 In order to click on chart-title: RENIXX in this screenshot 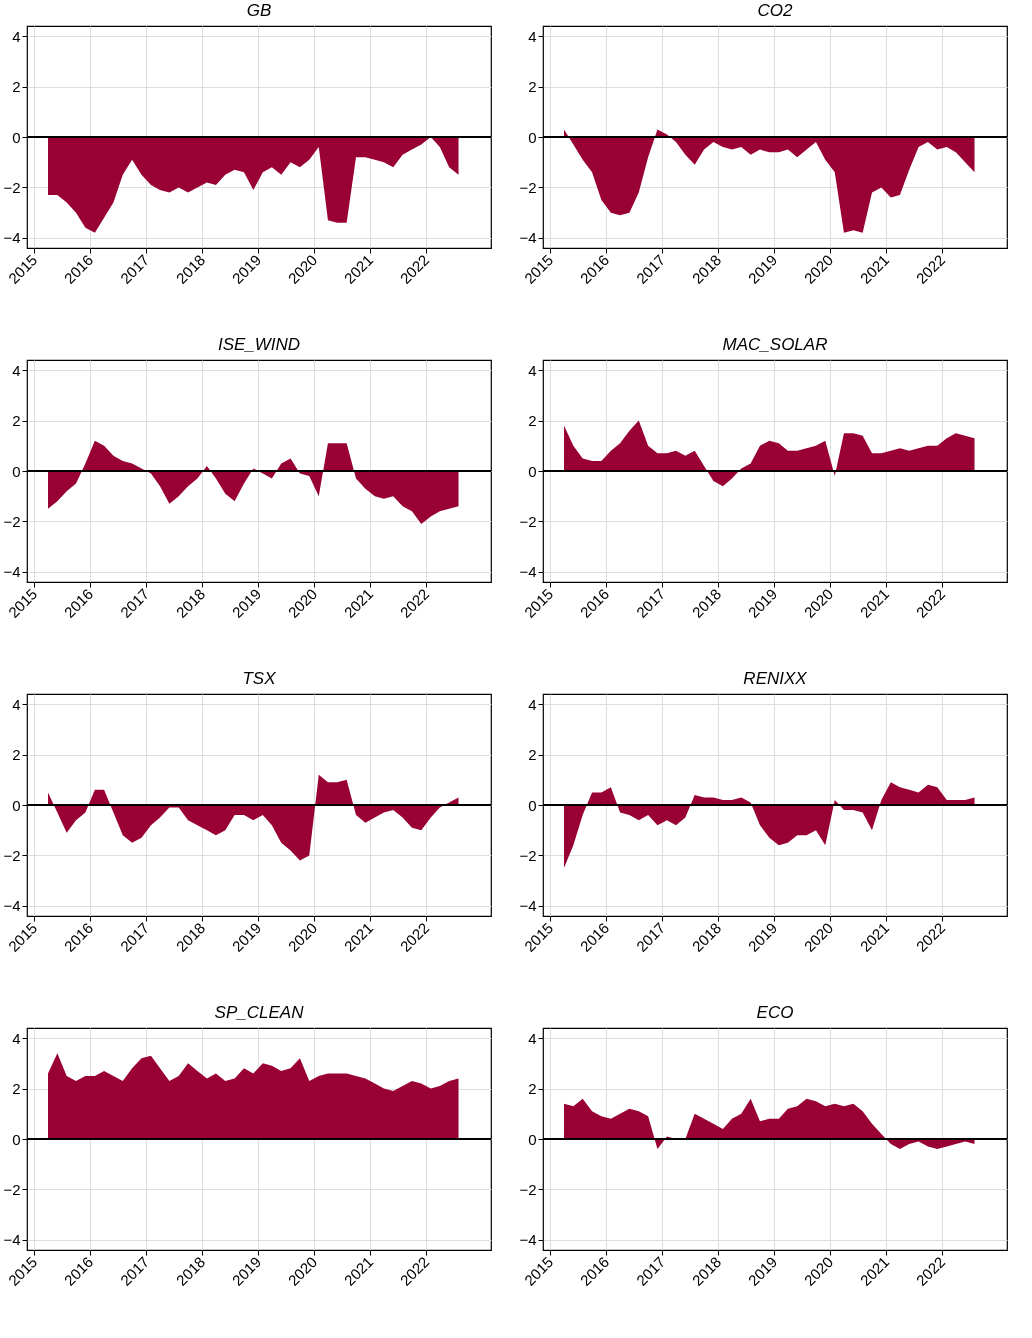, I will do `click(775, 678)`.